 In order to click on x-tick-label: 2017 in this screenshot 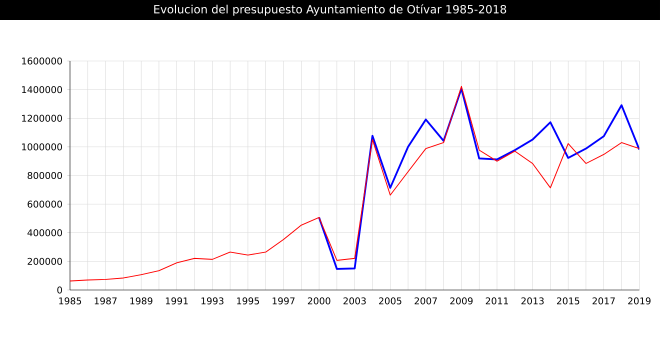, I will do `click(603, 300)`.